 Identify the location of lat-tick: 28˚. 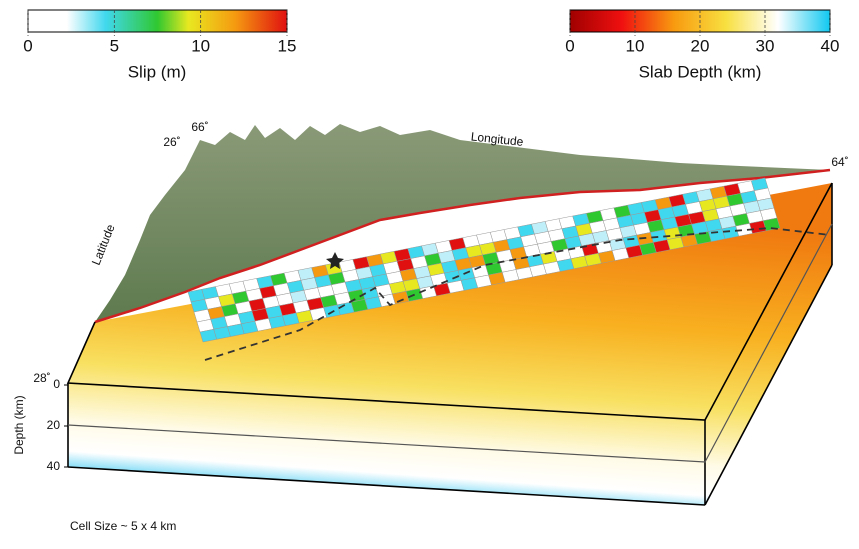
(41, 378).